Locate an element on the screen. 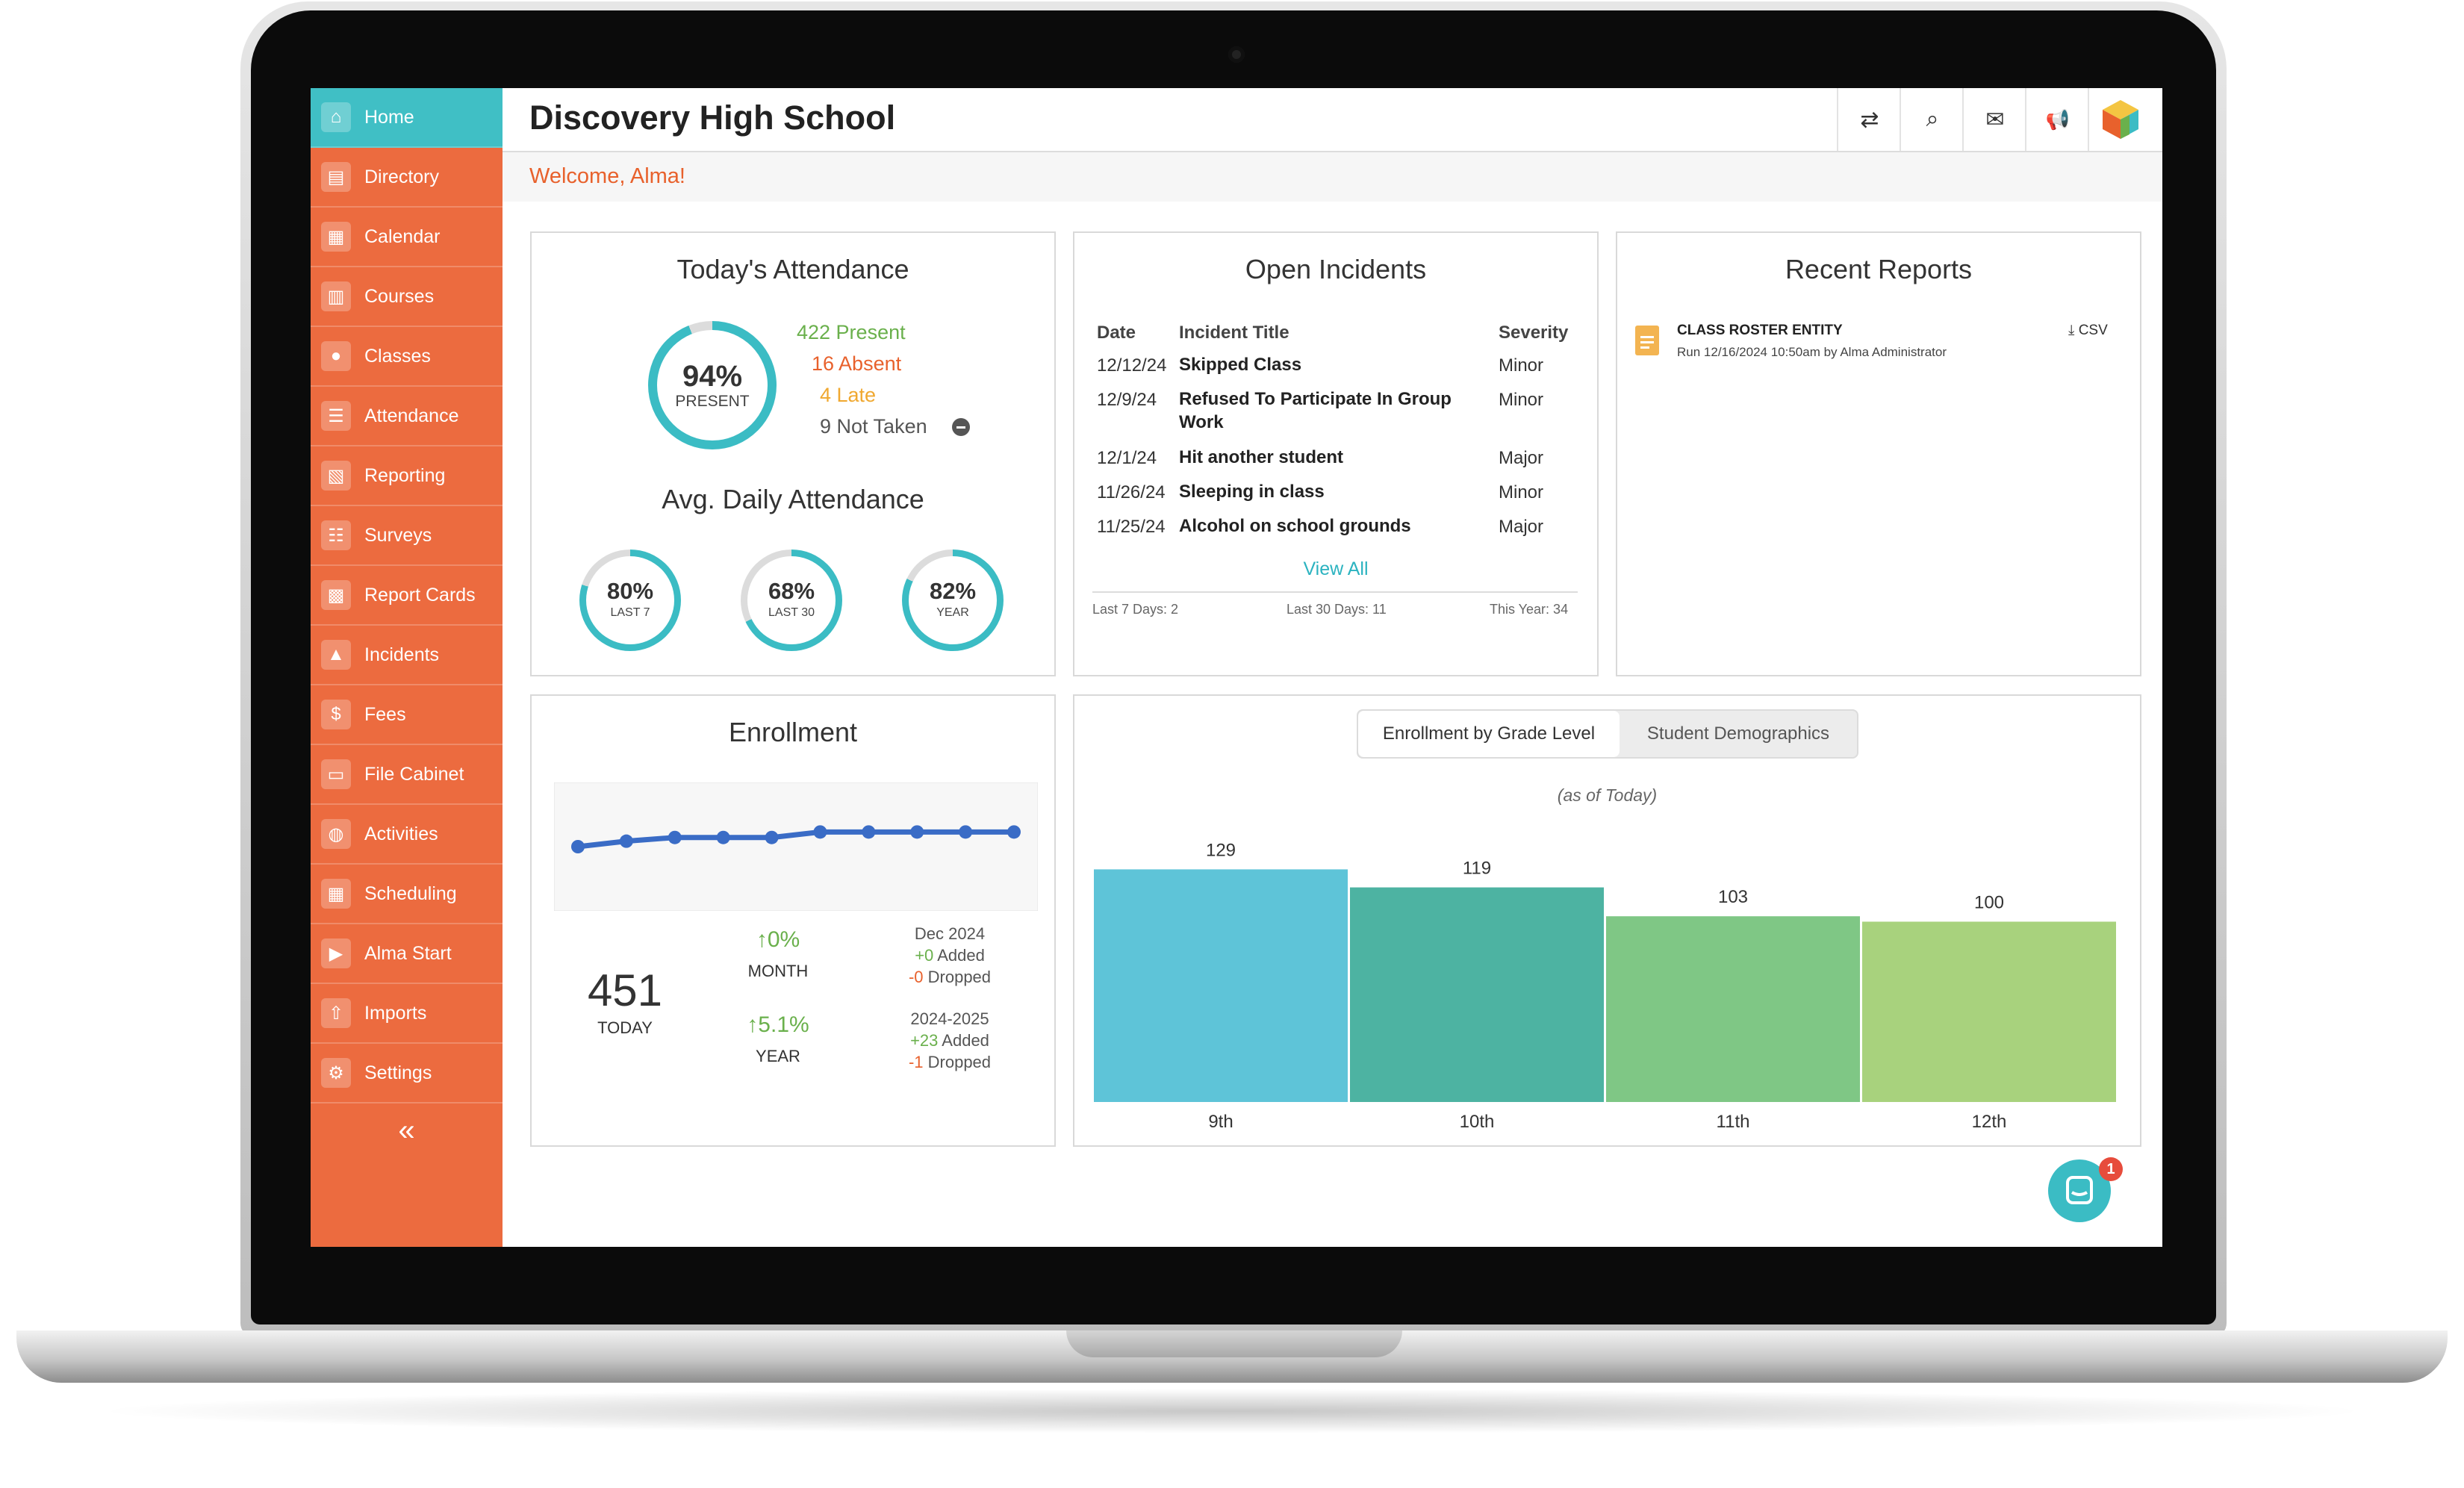  month-change: ↑0% is located at coordinates (778, 940).